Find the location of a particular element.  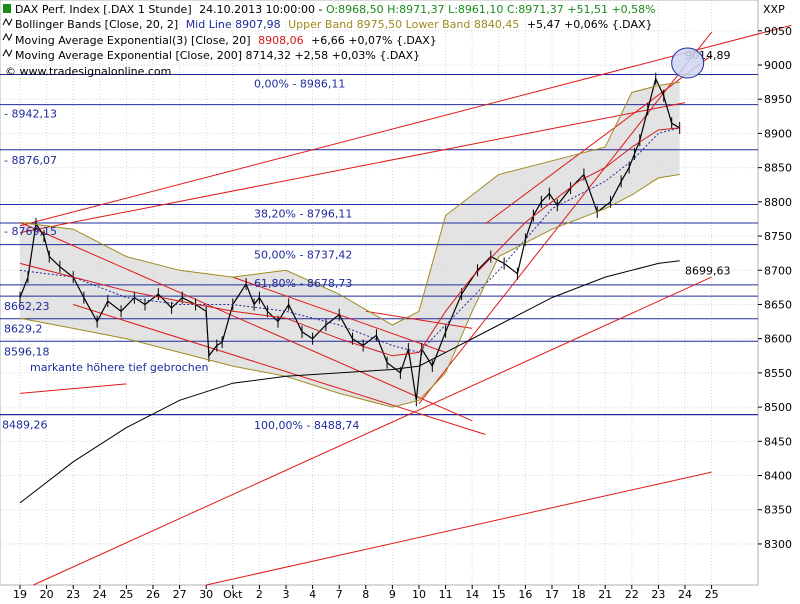

y-tick-label: 8900 is located at coordinates (778, 133).